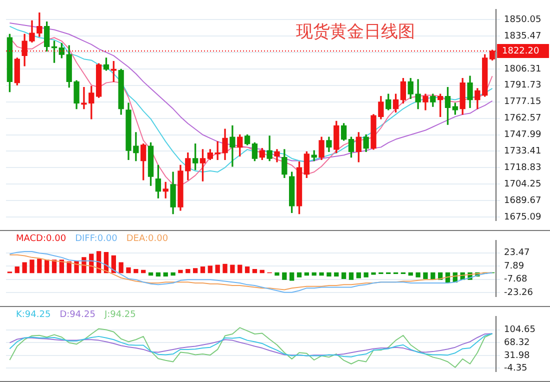 The width and height of the screenshot is (550, 382). What do you see at coordinates (523, 119) in the screenshot?
I see `y-tick-label: 1762.57` at bounding box center [523, 119].